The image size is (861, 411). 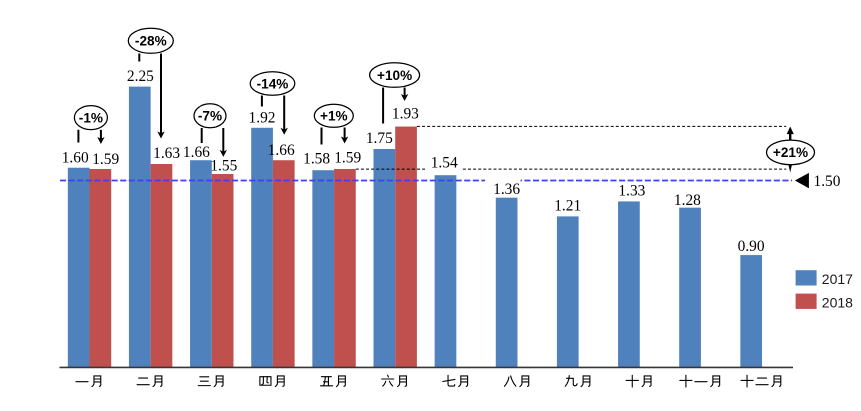 I want to click on svg-text: -28%, so click(x=151, y=41).